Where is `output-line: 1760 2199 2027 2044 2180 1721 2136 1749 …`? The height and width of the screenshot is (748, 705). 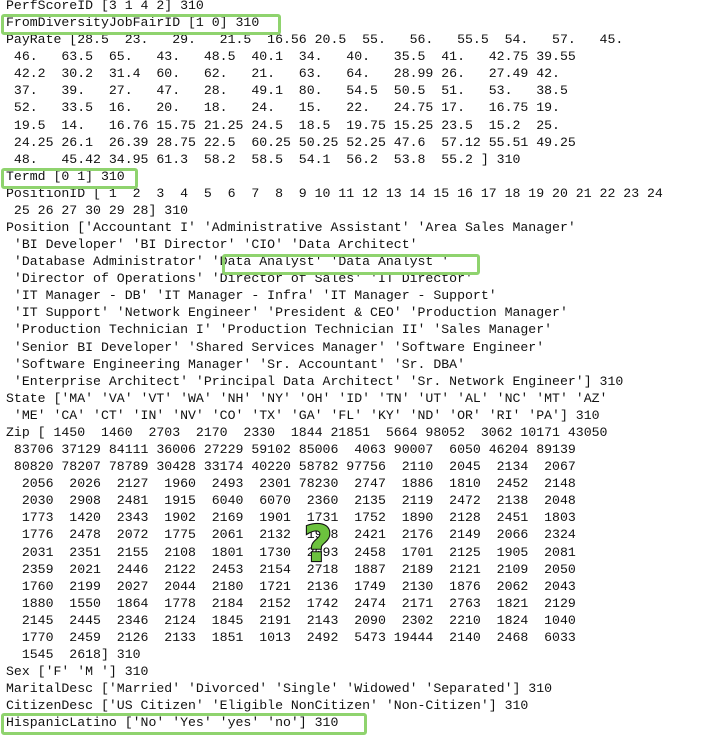
output-line: 1760 2199 2027 2044 2180 1721 2136 1749 … is located at coordinates (291, 586).